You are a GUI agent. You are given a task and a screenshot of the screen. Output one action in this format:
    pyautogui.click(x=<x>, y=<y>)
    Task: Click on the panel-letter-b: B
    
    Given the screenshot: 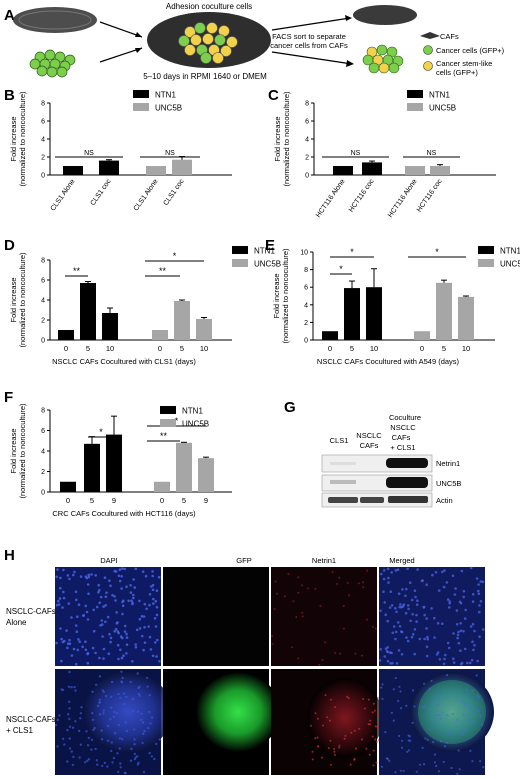 What is the action you would take?
    pyautogui.click(x=9, y=95)
    